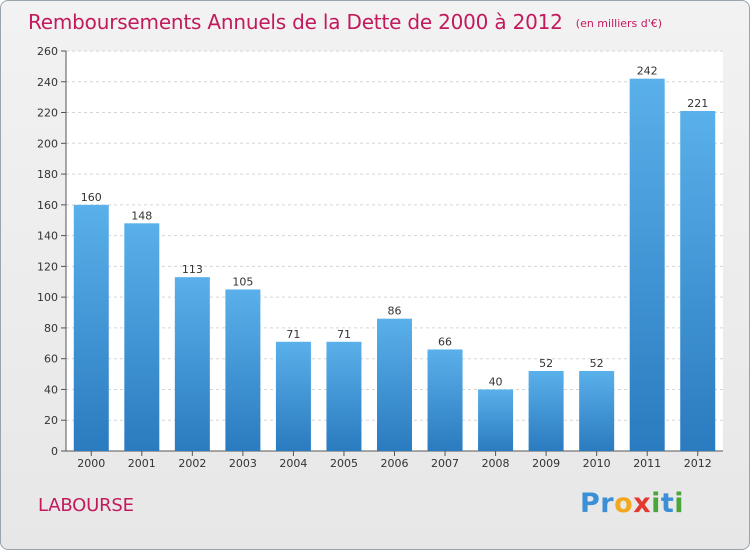 The width and height of the screenshot is (750, 550). I want to click on x-tick-label-2004: 2004, so click(293, 463).